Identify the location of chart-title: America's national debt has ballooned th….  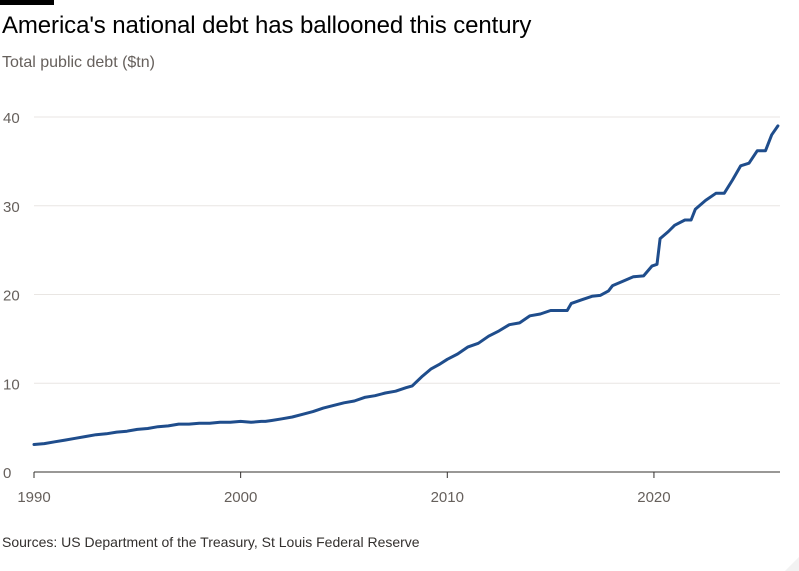
(267, 25).